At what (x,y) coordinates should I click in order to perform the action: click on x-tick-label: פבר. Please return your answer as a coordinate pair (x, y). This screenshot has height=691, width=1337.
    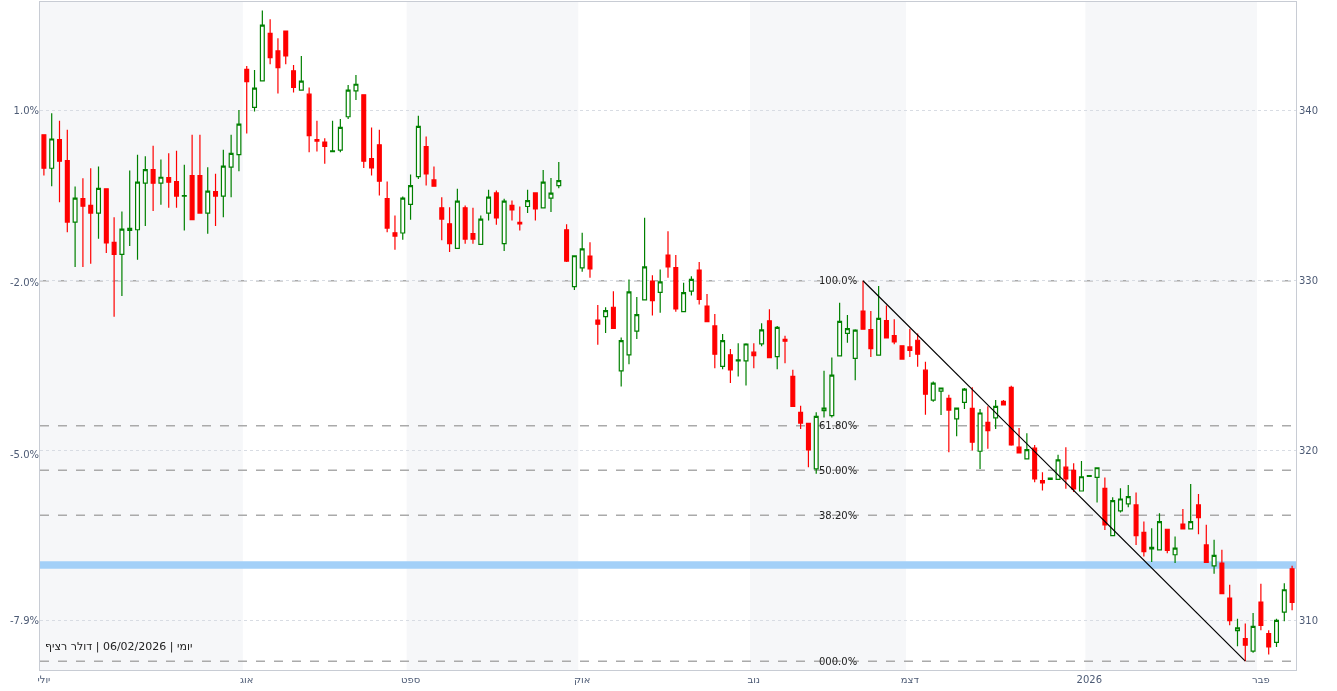
    Looking at the image, I should click on (1261, 679).